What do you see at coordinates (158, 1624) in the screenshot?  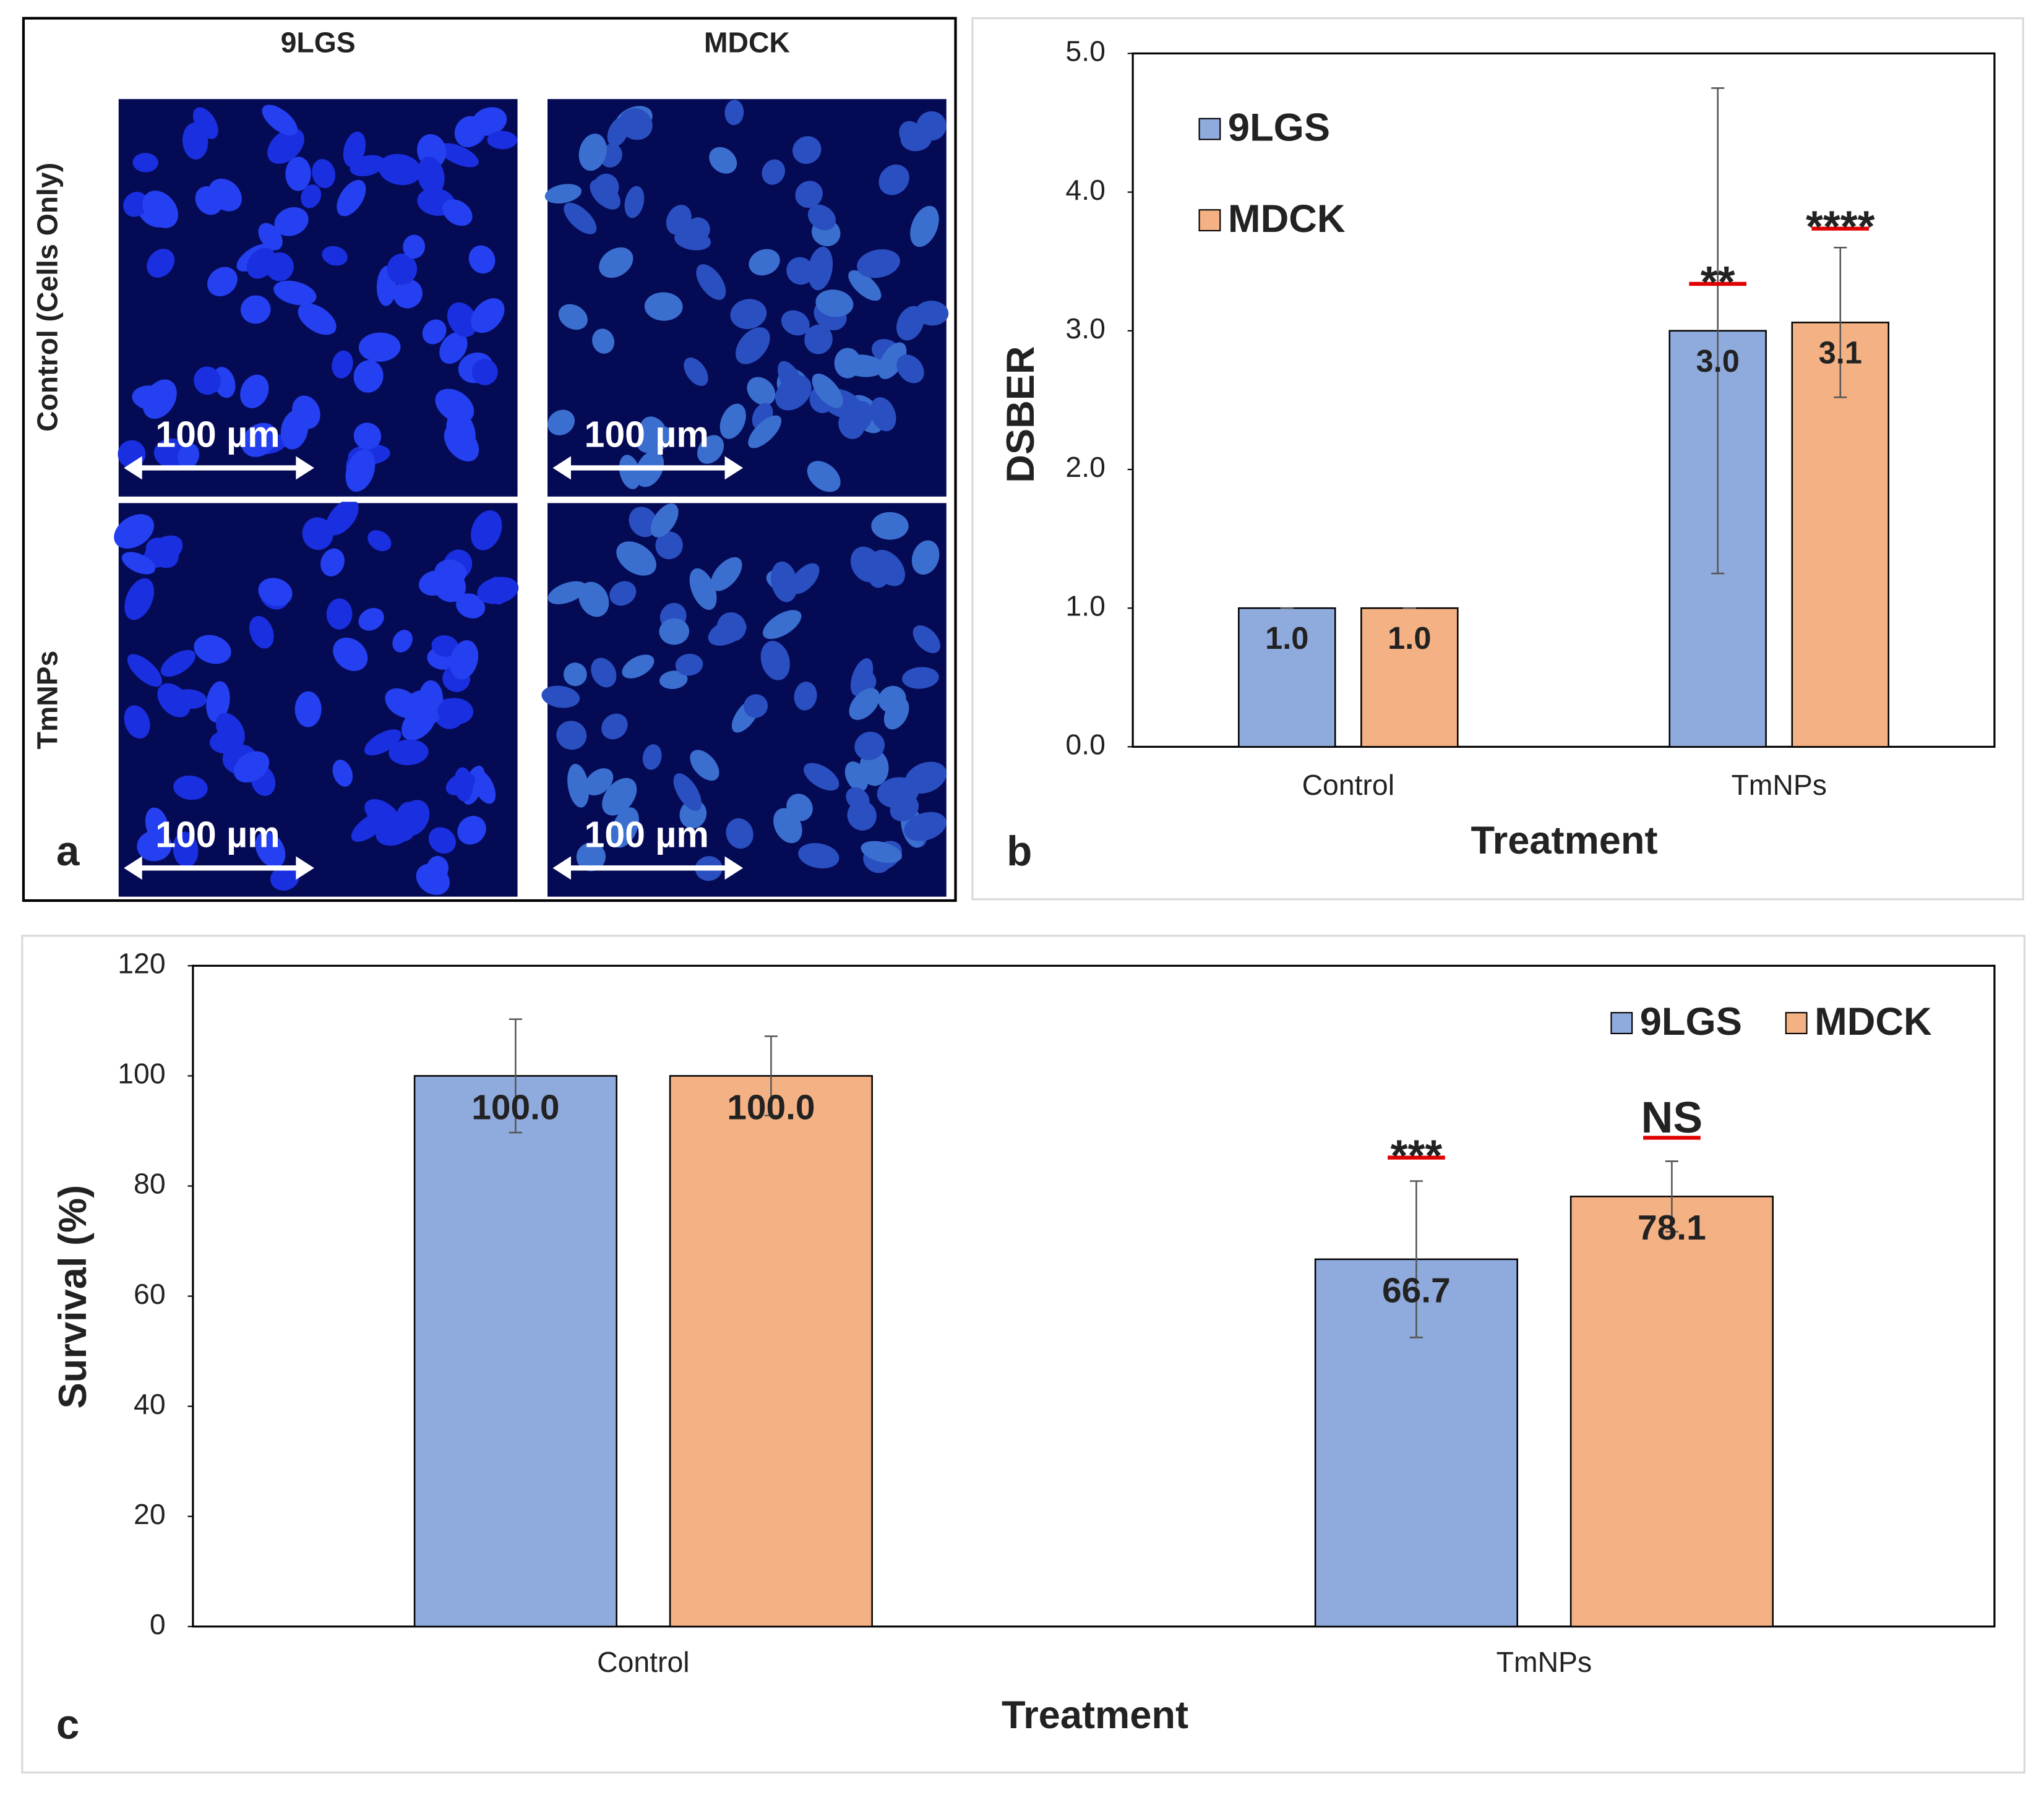 I see `y-tick-label: 0` at bounding box center [158, 1624].